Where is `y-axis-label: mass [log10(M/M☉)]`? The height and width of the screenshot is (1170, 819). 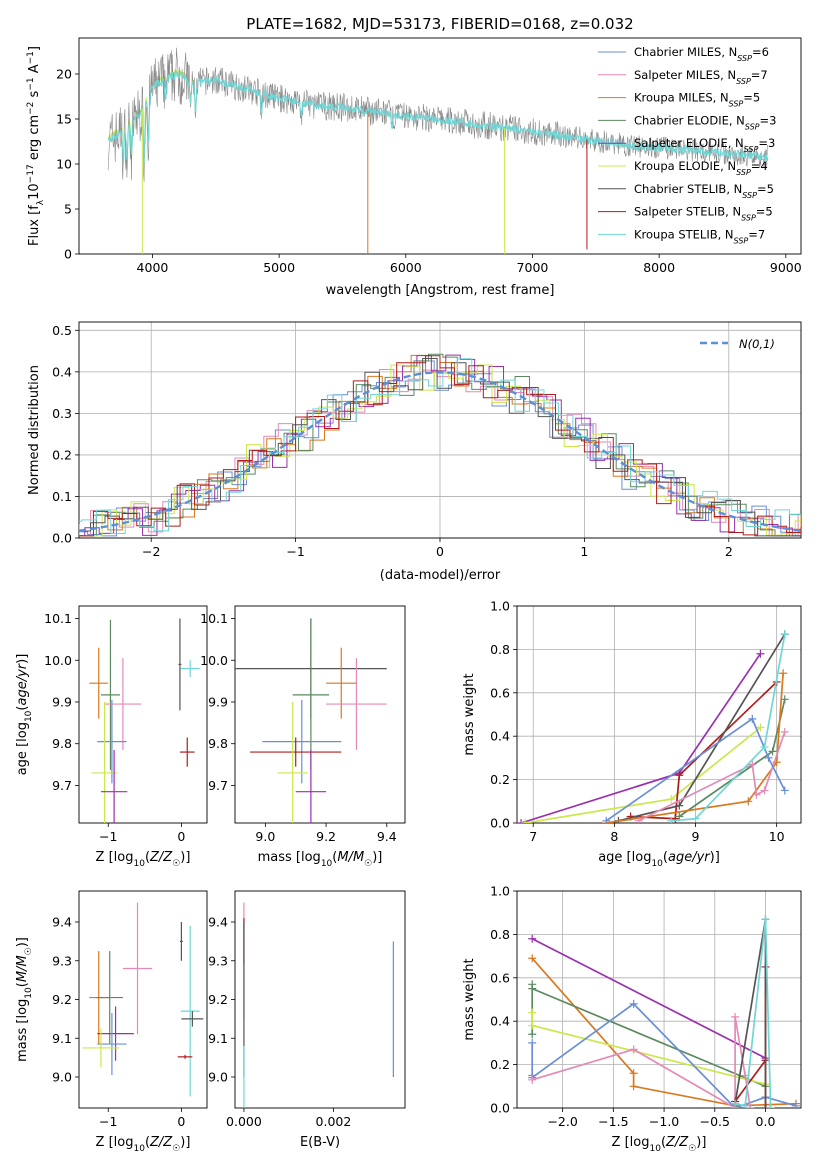
y-axis-label: mass [log10(M/M☉)] is located at coordinates (24, 999).